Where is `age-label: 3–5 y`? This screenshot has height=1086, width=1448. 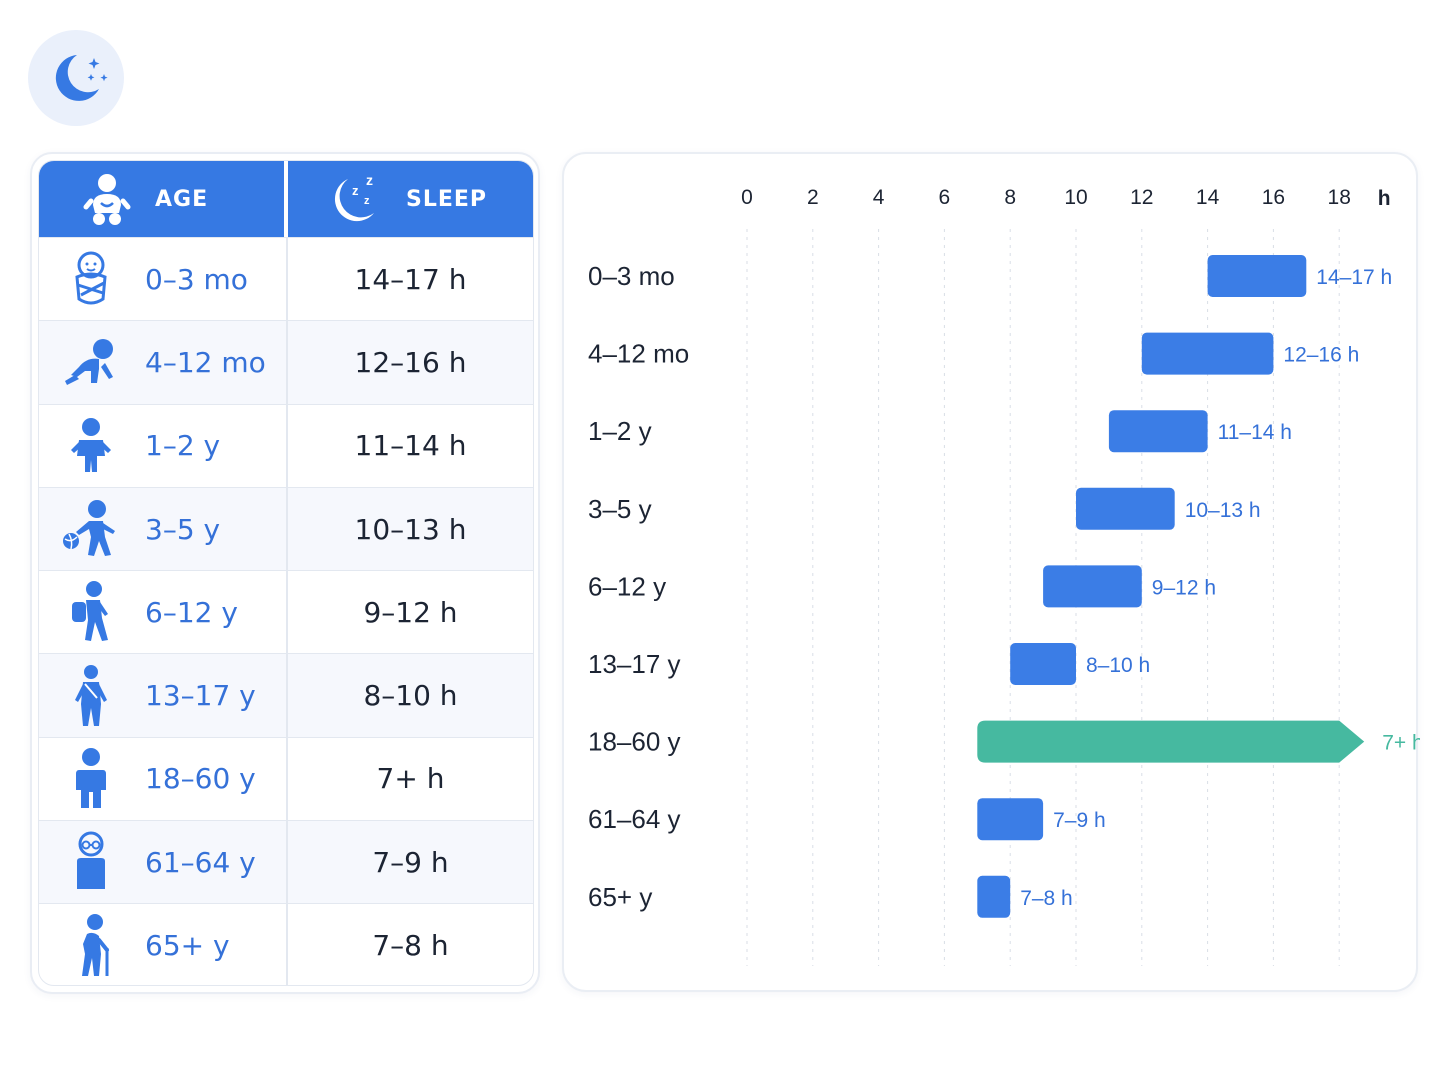
age-label: 3–5 y is located at coordinates (183, 529).